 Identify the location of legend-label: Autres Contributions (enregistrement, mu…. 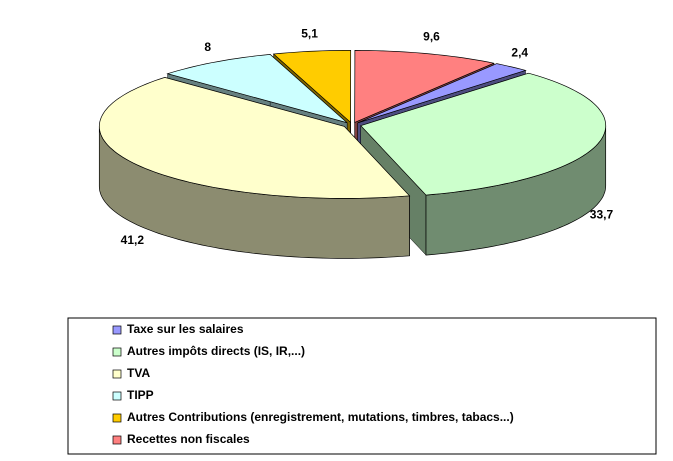
(320, 417).